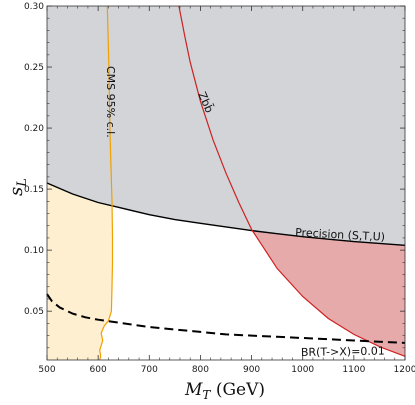 This screenshot has width=415, height=405. What do you see at coordinates (251, 370) in the screenshot?
I see `x-tick-label: 900` at bounding box center [251, 370].